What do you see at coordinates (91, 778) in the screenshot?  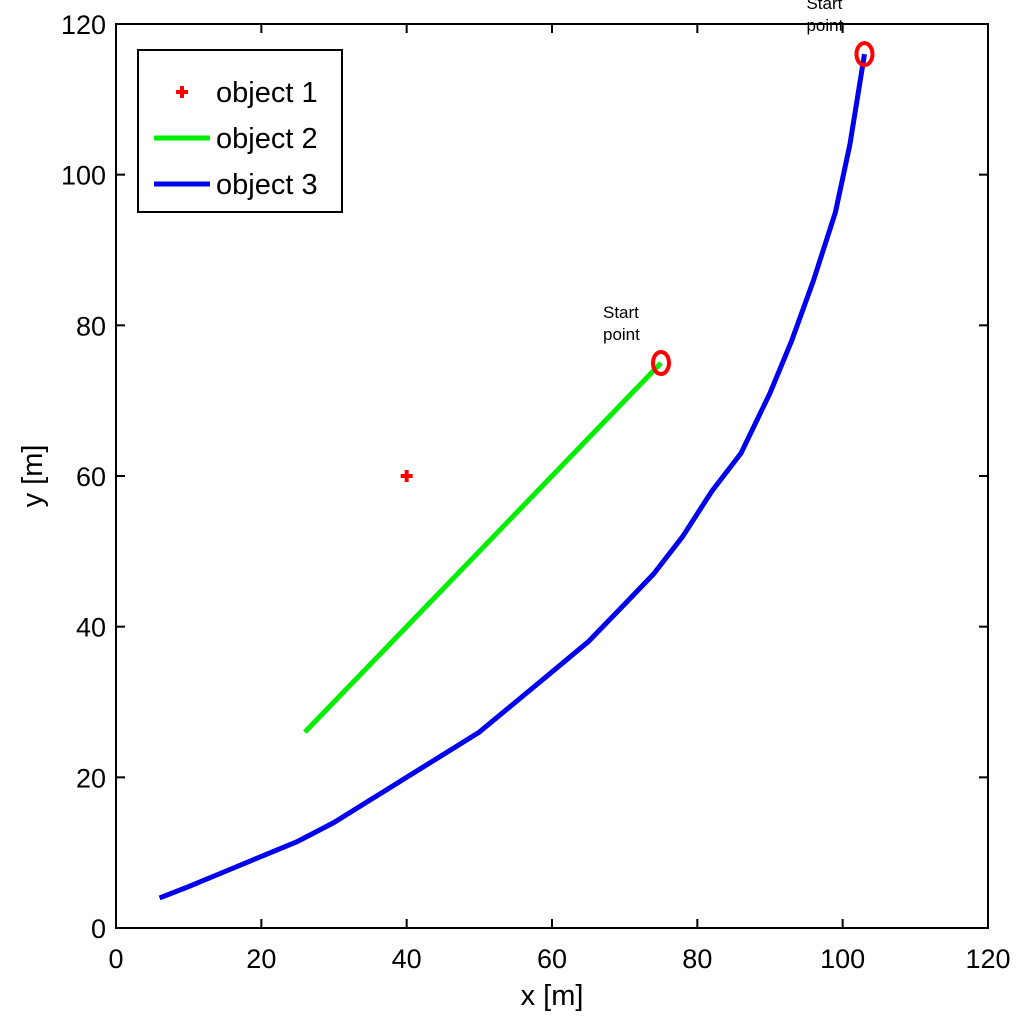 I see `y-tick-label: 20` at bounding box center [91, 778].